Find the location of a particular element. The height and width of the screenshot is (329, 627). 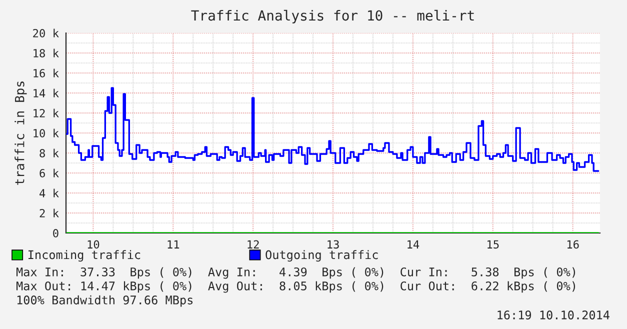

x-tick-label: 13 is located at coordinates (333, 244).